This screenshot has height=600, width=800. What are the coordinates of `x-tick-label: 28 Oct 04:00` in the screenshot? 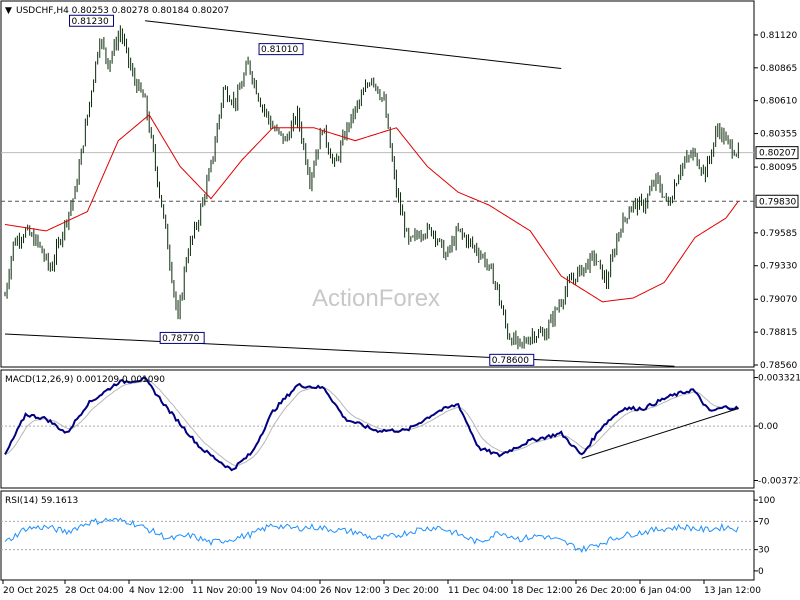 It's located at (94, 591).